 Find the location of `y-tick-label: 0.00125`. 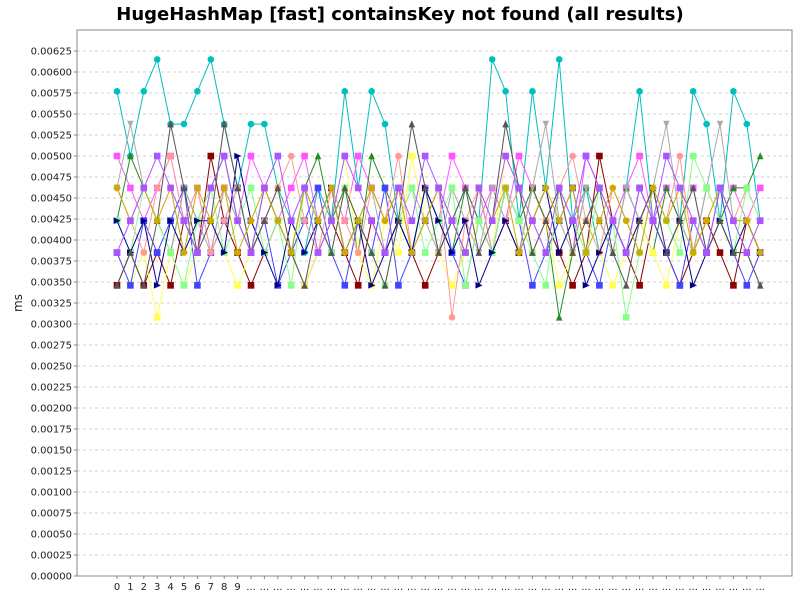

y-tick-label: 0.00125 is located at coordinates (51, 472).